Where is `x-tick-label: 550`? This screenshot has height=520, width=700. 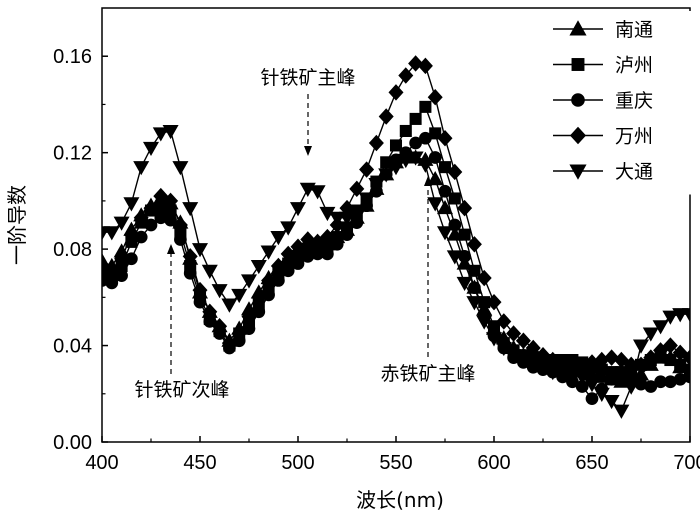 x-tick-label: 550 is located at coordinates (395, 463).